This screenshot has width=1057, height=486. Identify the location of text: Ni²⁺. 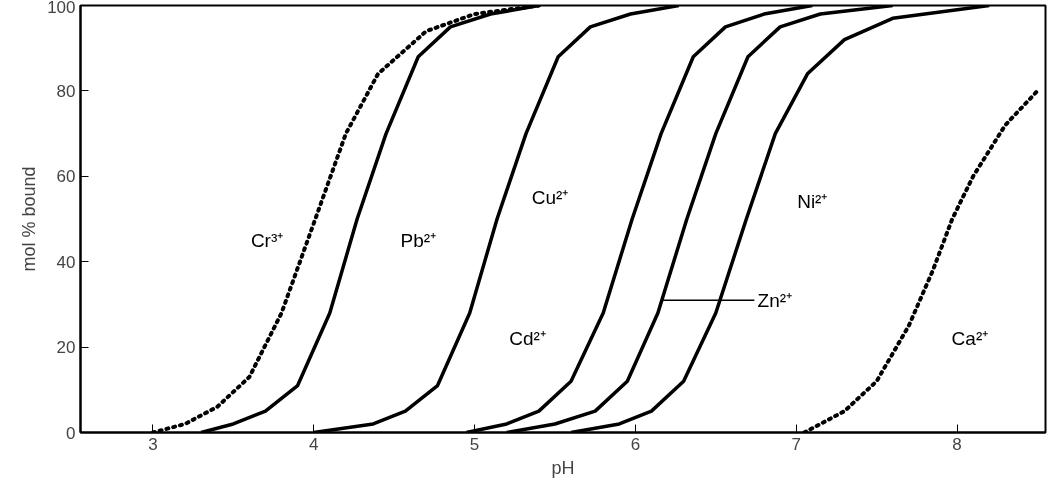
(812, 202).